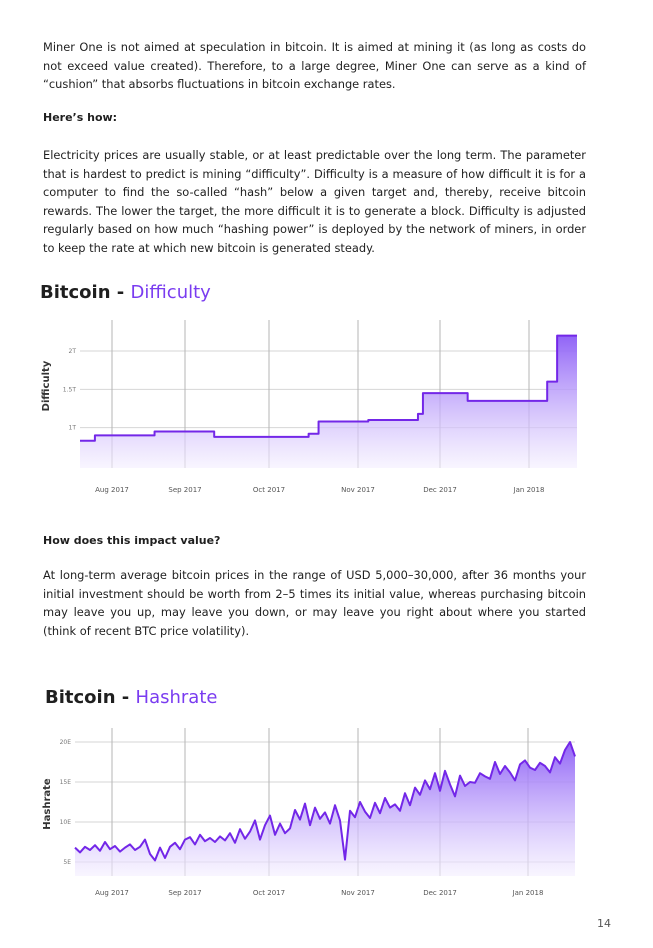 This screenshot has height=948, width=653. I want to click on hashrate-title-accent: Hashrate, so click(176, 697).